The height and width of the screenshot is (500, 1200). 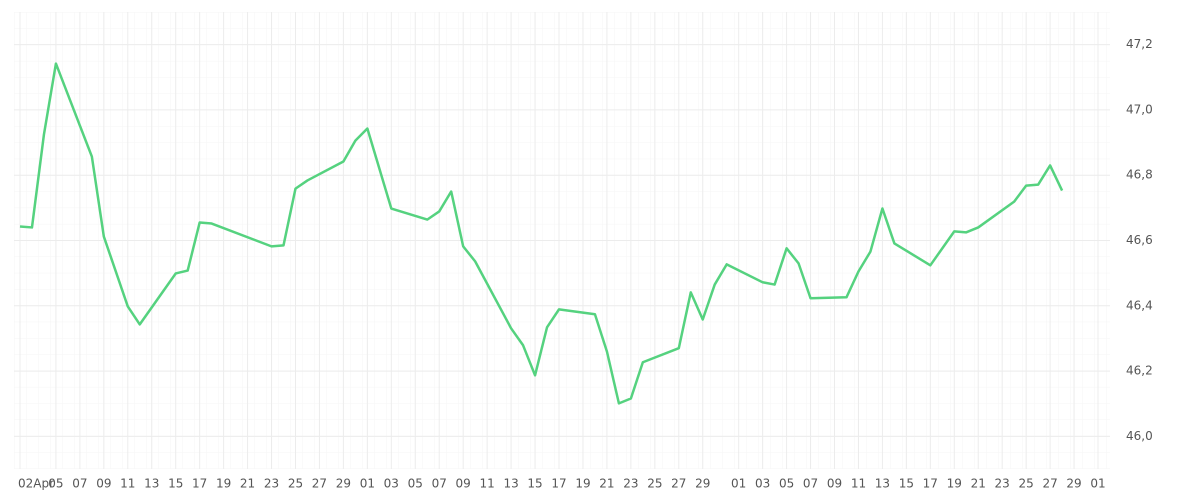 What do you see at coordinates (1139, 175) in the screenshot?
I see `y-tick-label: 46,8` at bounding box center [1139, 175].